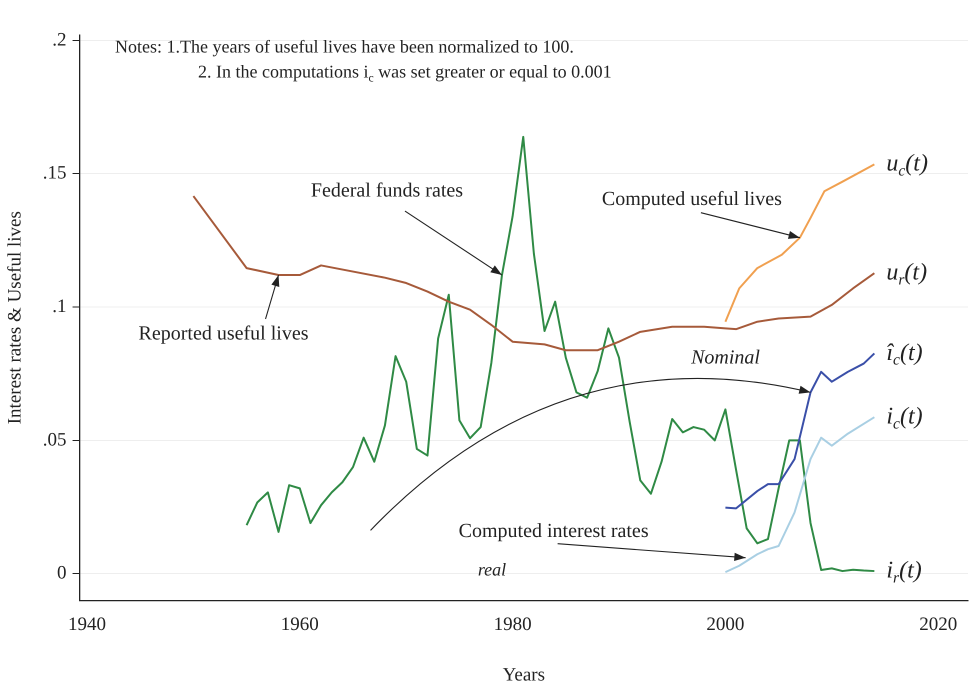  I want to click on x-tick-label: 1940, so click(87, 624).